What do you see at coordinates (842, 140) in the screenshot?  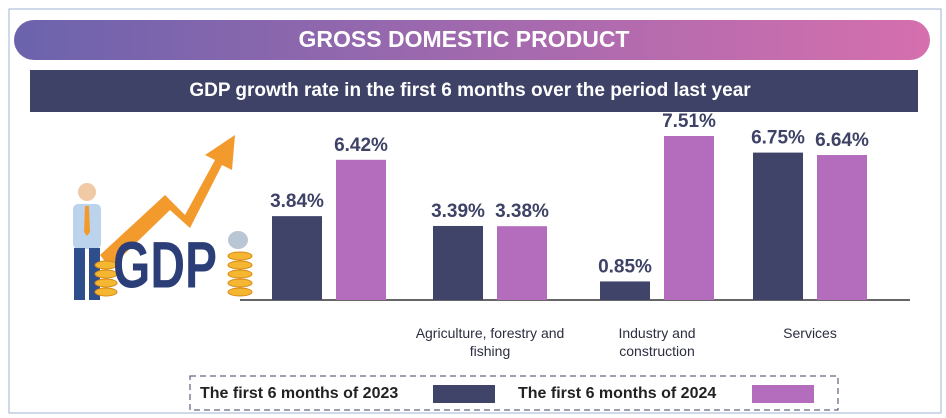 I see `value-label: 6.64%` at bounding box center [842, 140].